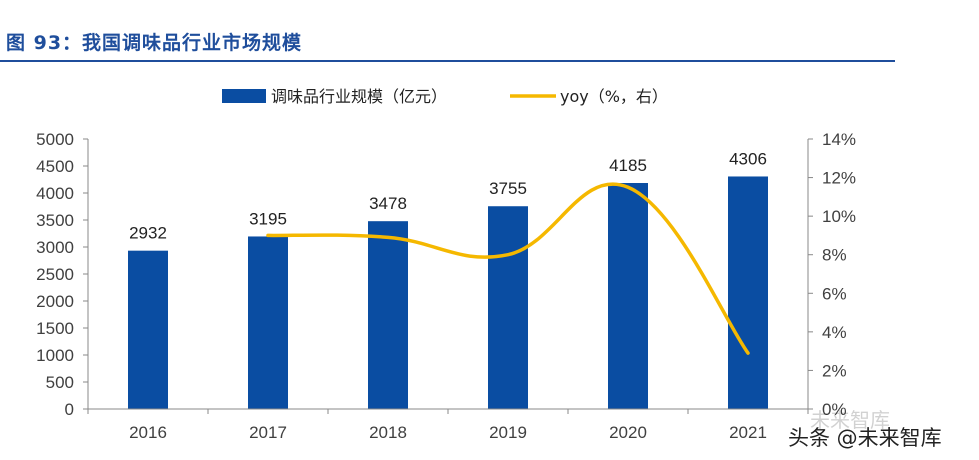 The height and width of the screenshot is (460, 979). What do you see at coordinates (268, 432) in the screenshot?
I see `x-tick-label: 2017` at bounding box center [268, 432].